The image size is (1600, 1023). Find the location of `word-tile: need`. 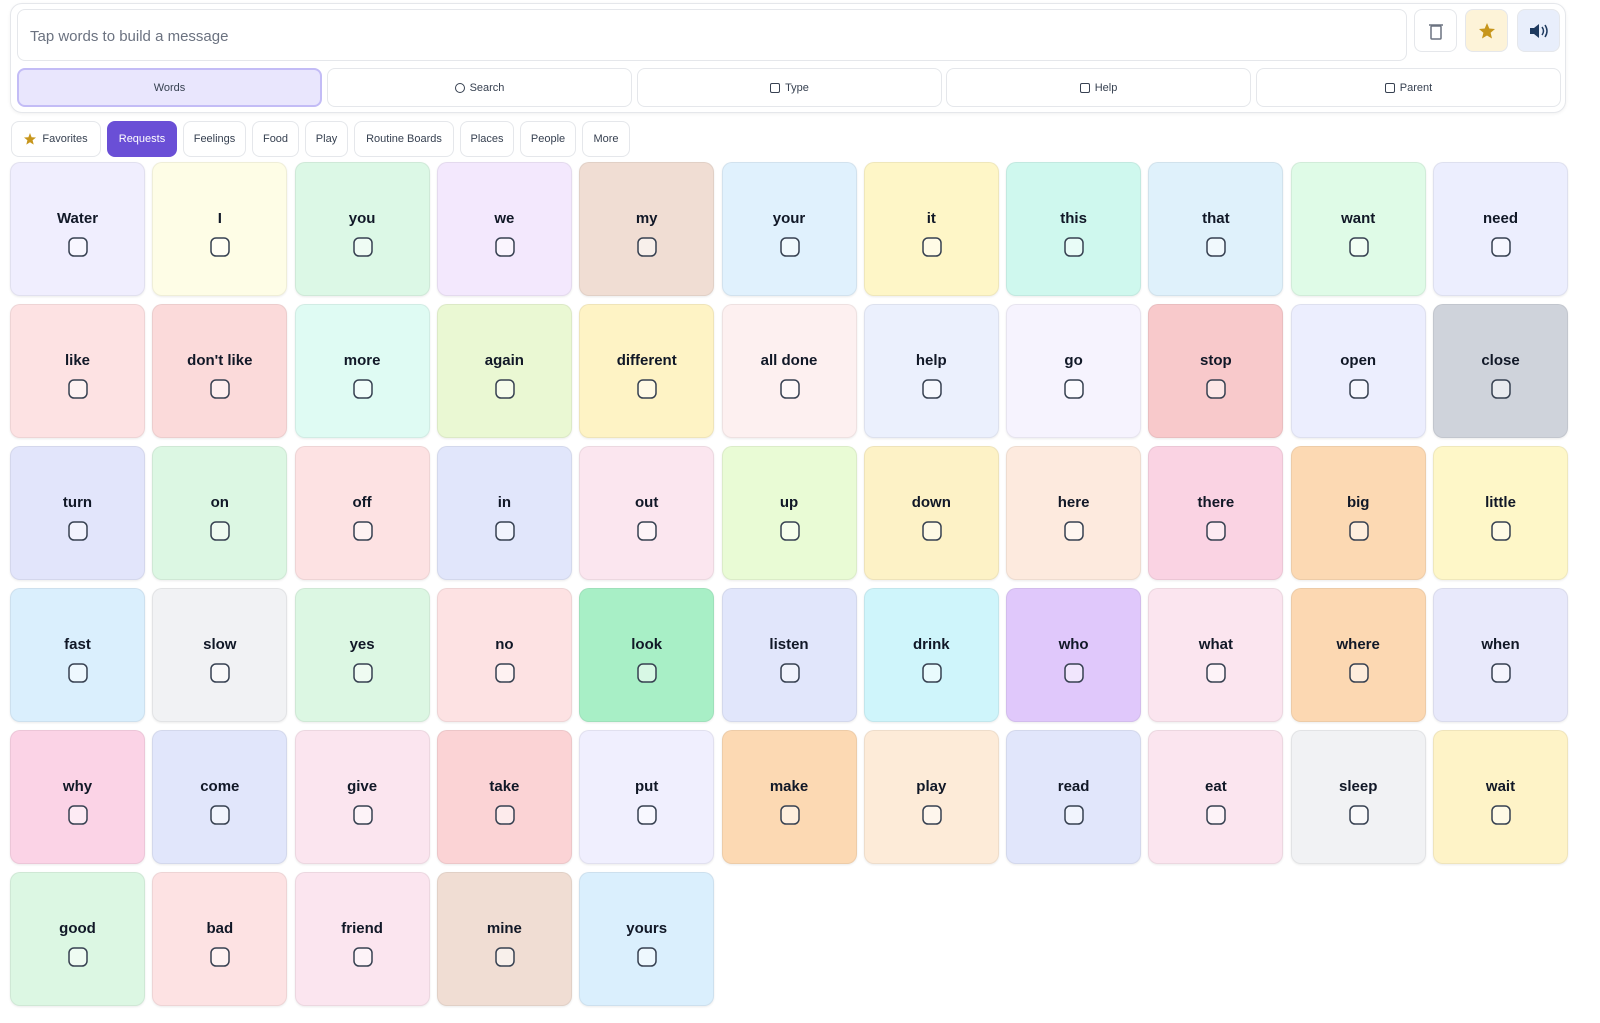

word-tile: need is located at coordinates (1500, 229).